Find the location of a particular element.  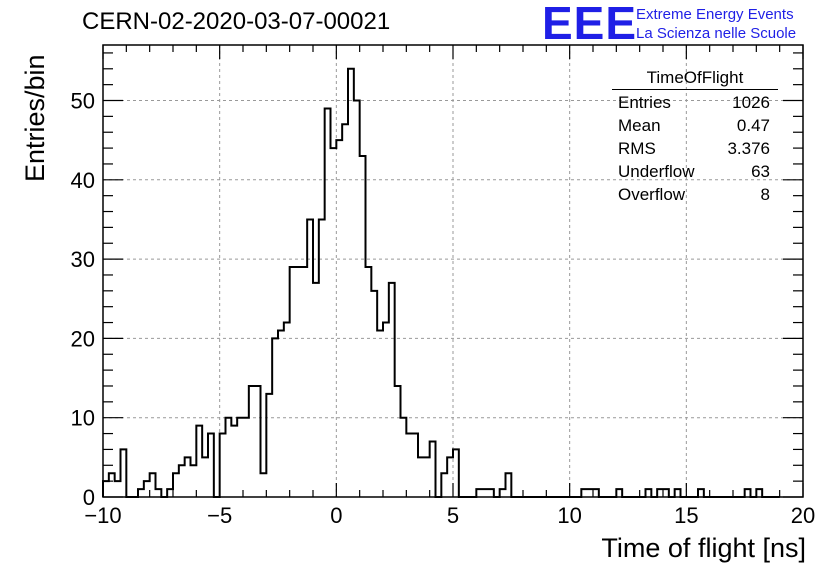

stats-row-entries: Entries 1026 is located at coordinates (695, 102).